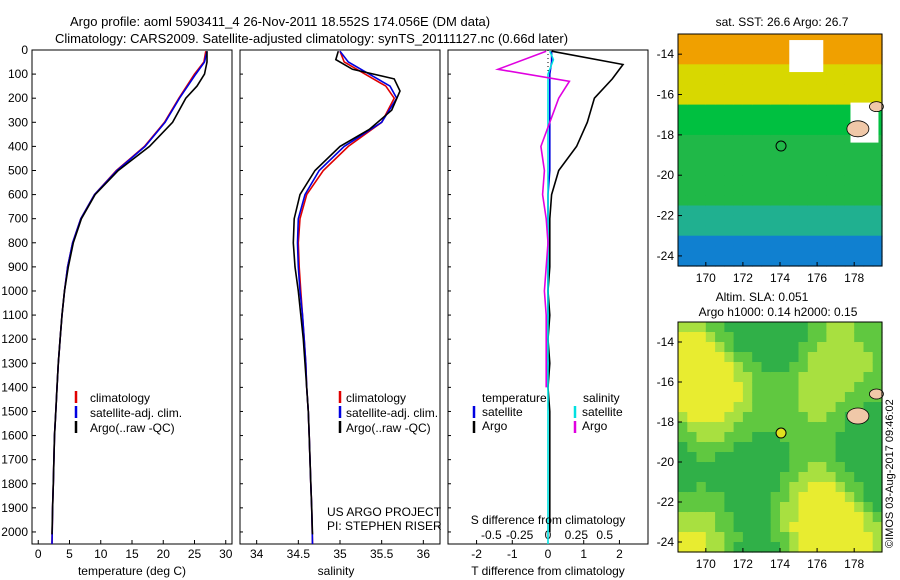 The image size is (900, 580). Describe the element at coordinates (382, 554) in the screenshot. I see `x-tick-label: 35.5` at that location.